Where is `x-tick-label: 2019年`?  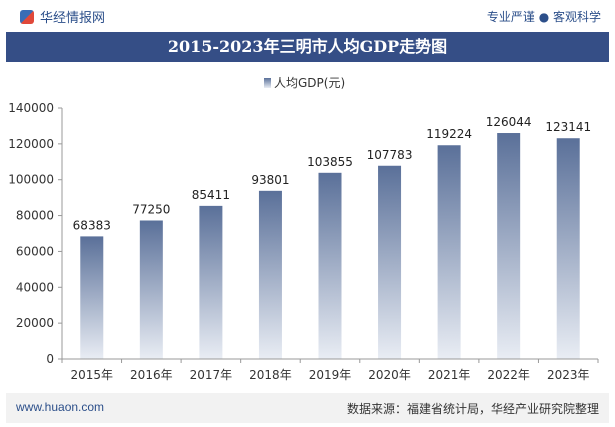 x-tick-label: 2019年 is located at coordinates (330, 375).